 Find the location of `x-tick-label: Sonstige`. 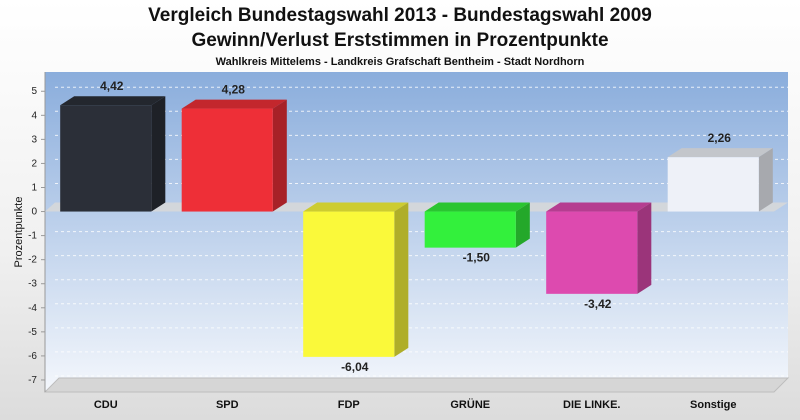

x-tick-label: Sonstige is located at coordinates (713, 405).